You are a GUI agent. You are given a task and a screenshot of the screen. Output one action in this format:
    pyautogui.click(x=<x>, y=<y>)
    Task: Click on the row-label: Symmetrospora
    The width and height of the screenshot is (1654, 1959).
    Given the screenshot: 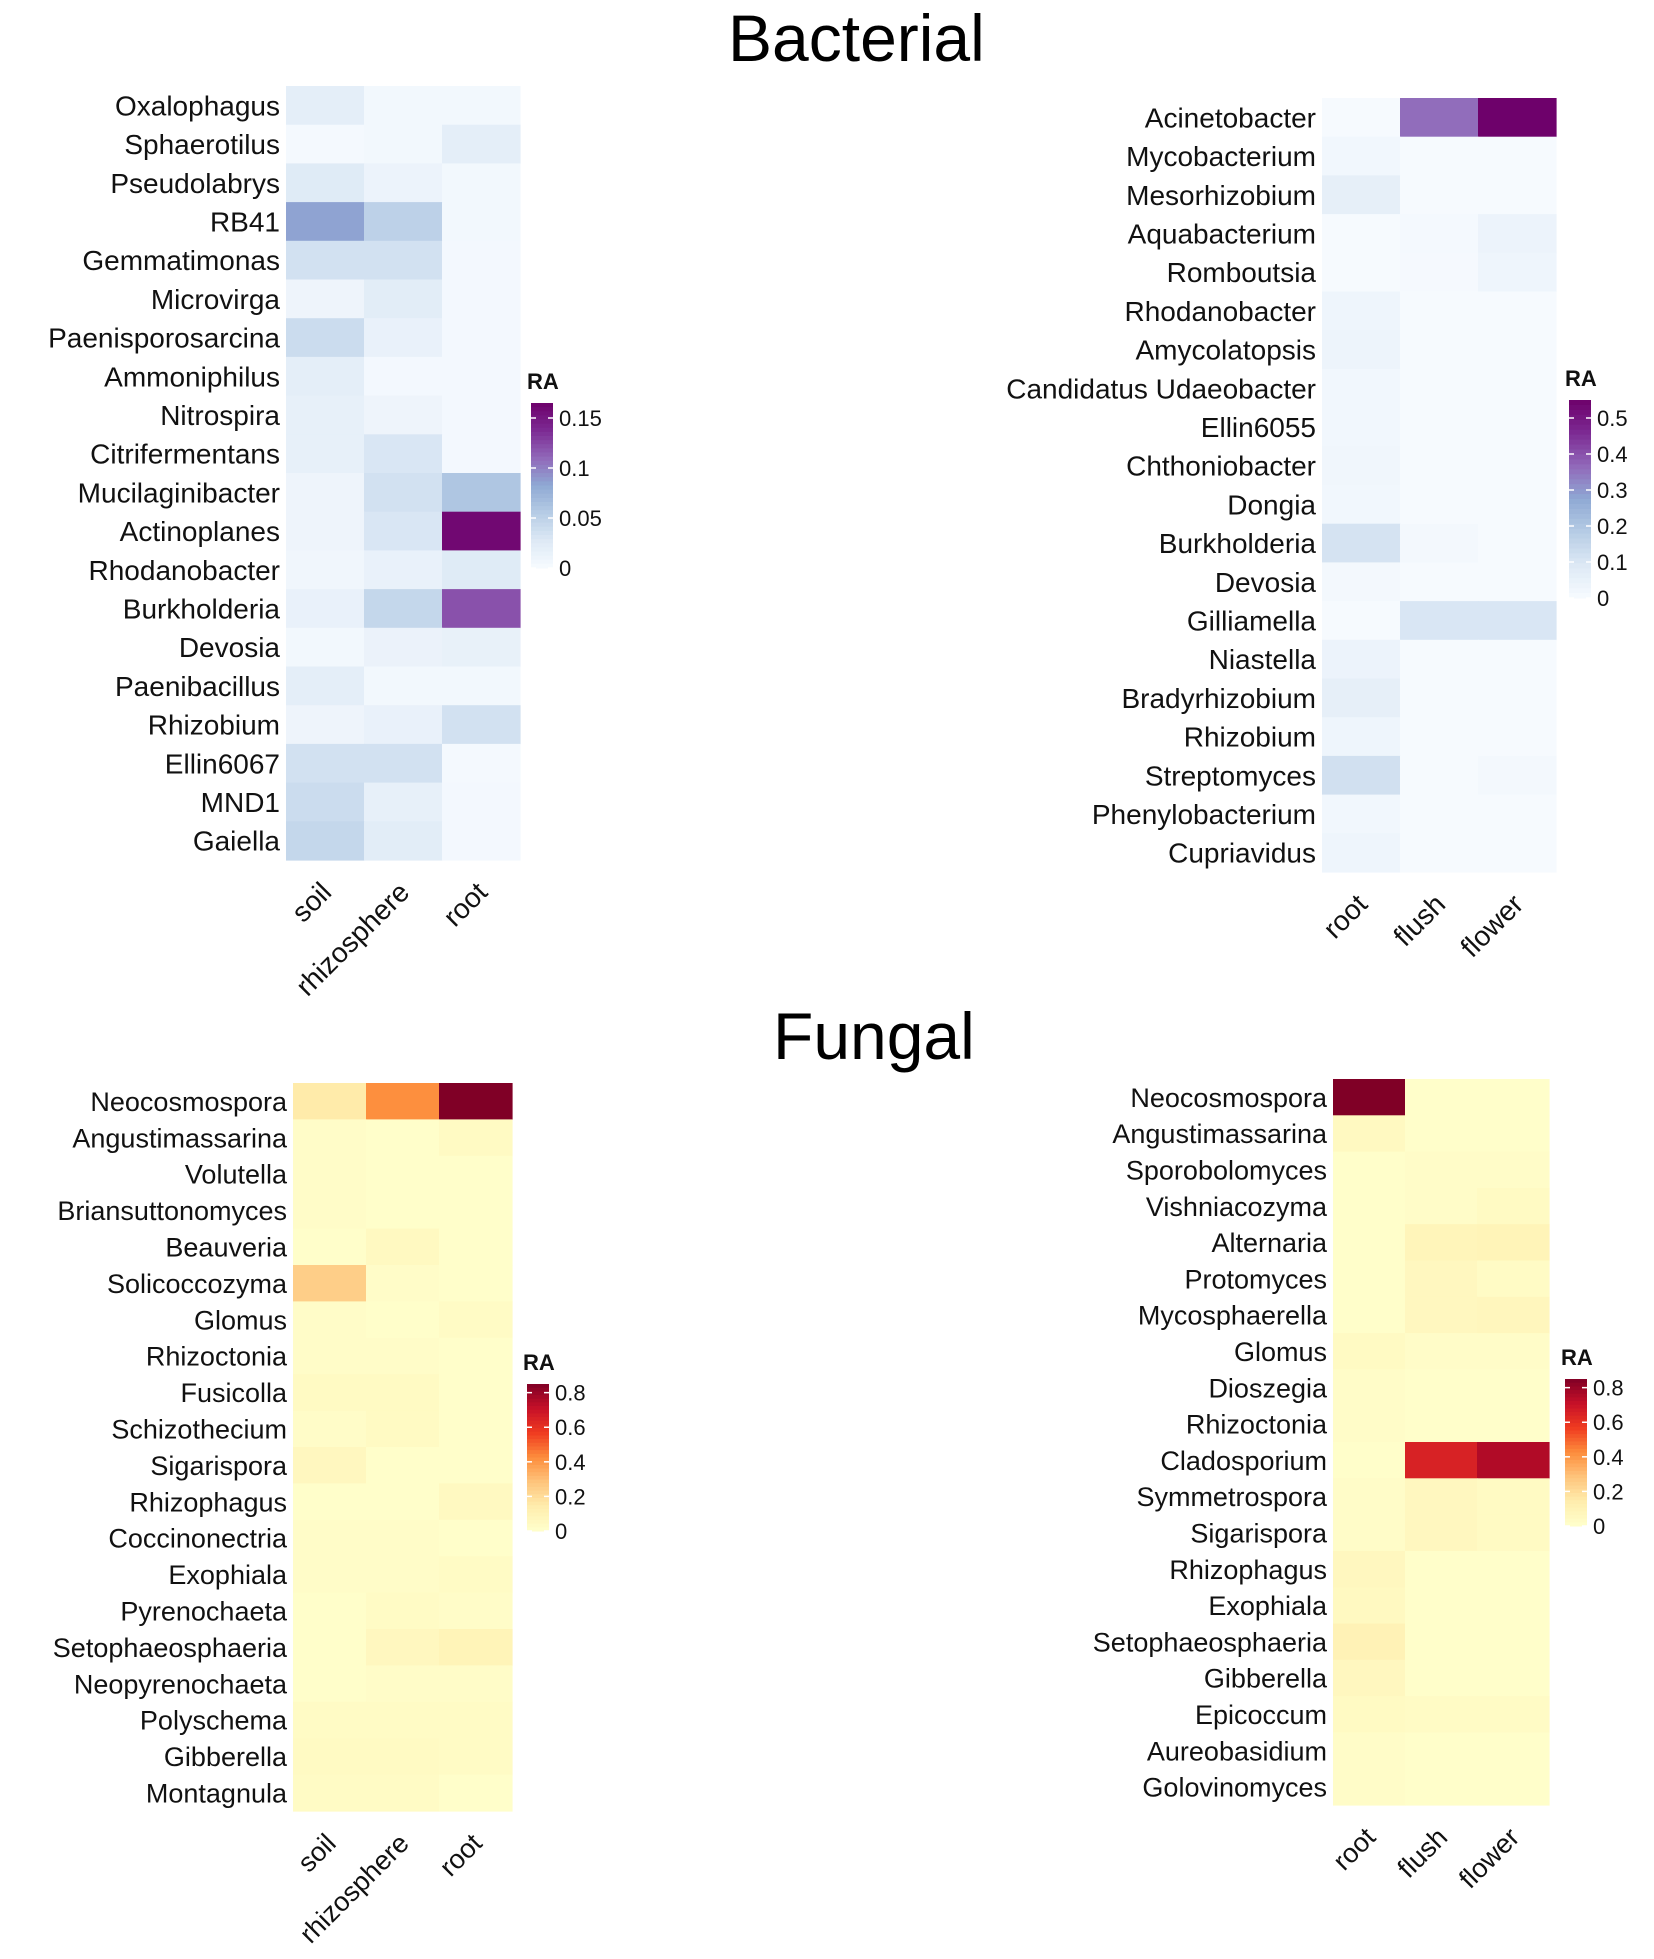 What is the action you would take?
    pyautogui.click(x=1232, y=1497)
    